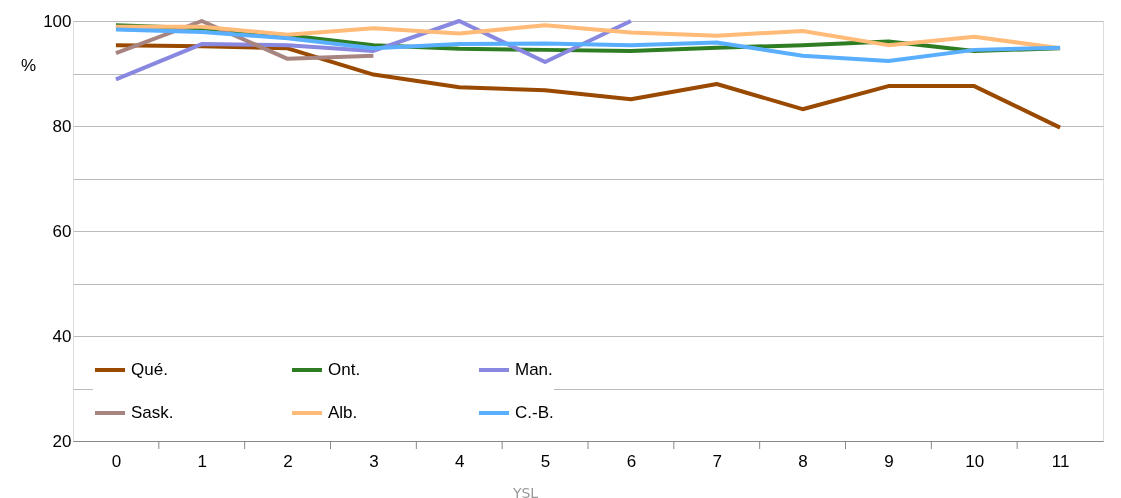 This screenshot has width=1121, height=498. Describe the element at coordinates (374, 461) in the screenshot. I see `x-tick-label: 3` at that location.